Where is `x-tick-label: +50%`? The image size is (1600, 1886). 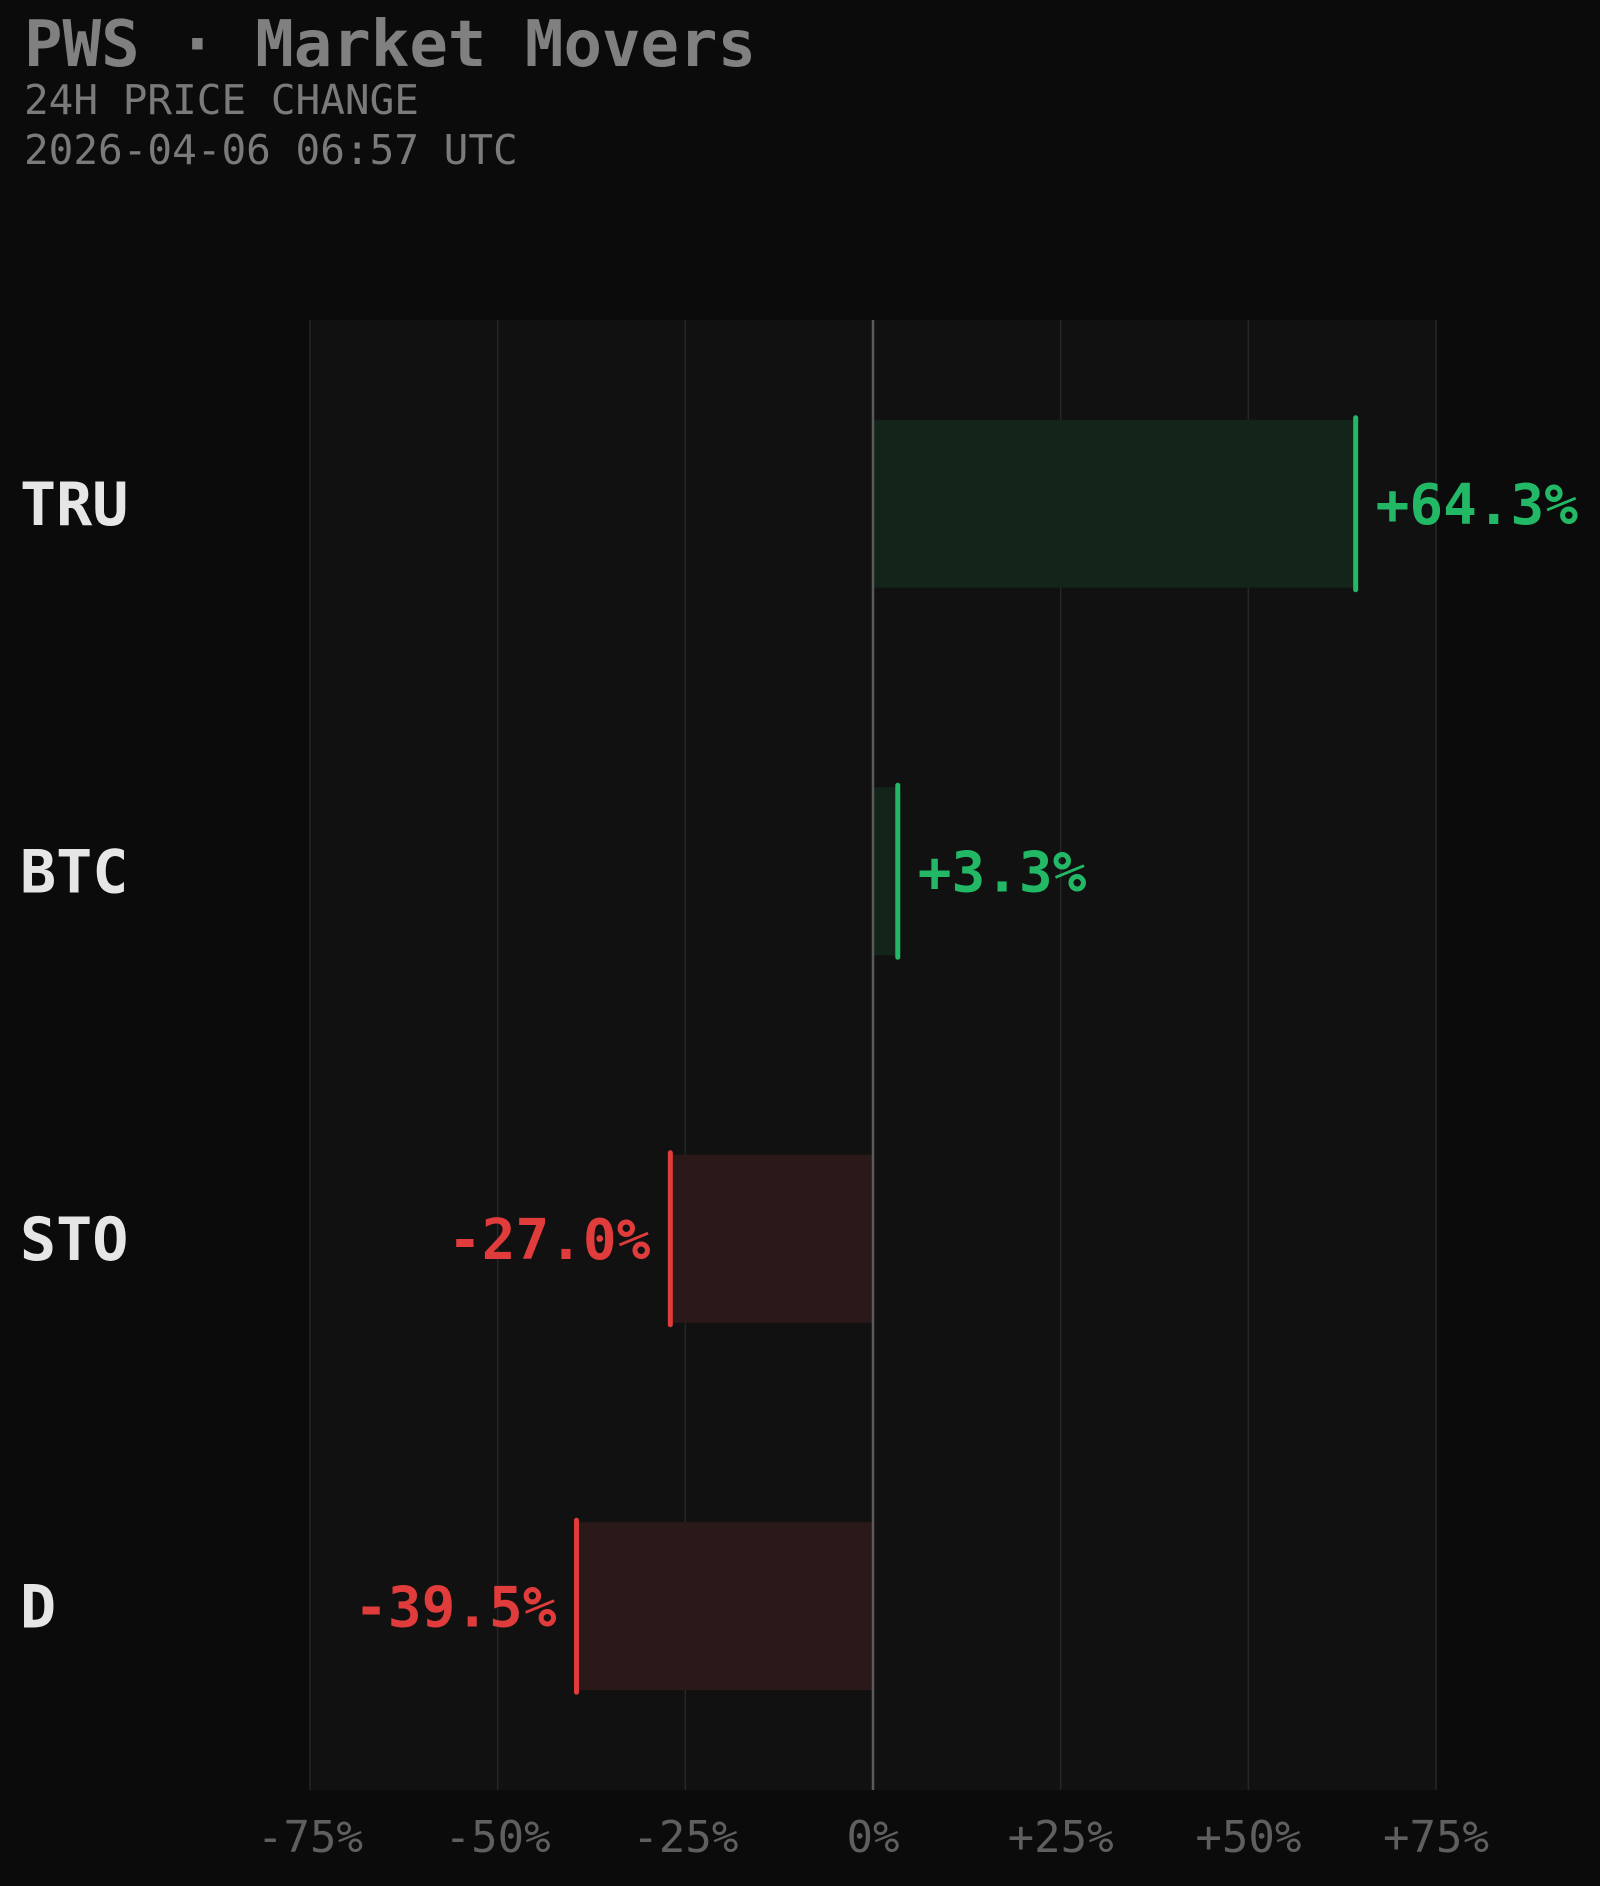
x-tick-label: +50% is located at coordinates (1248, 1837).